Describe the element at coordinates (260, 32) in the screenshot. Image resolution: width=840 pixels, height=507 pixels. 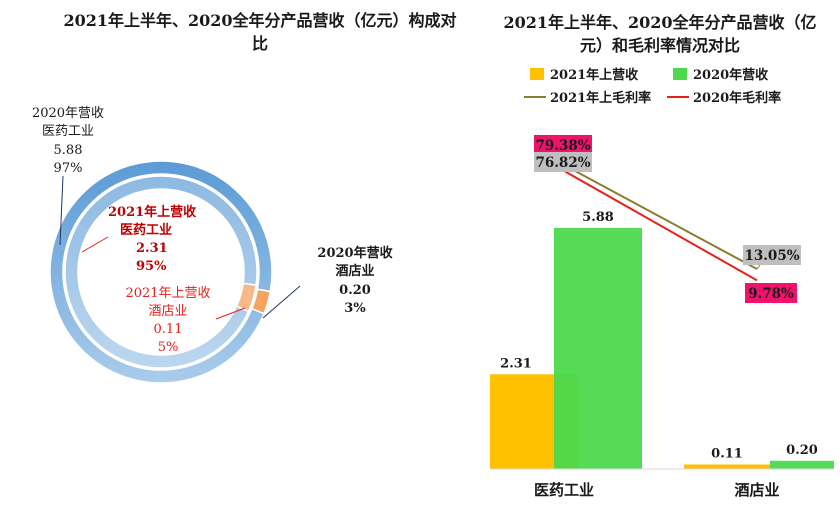
I see `left-chart-title: 2021年上半年、2020全年分产品营收（亿元）构成对比` at that location.